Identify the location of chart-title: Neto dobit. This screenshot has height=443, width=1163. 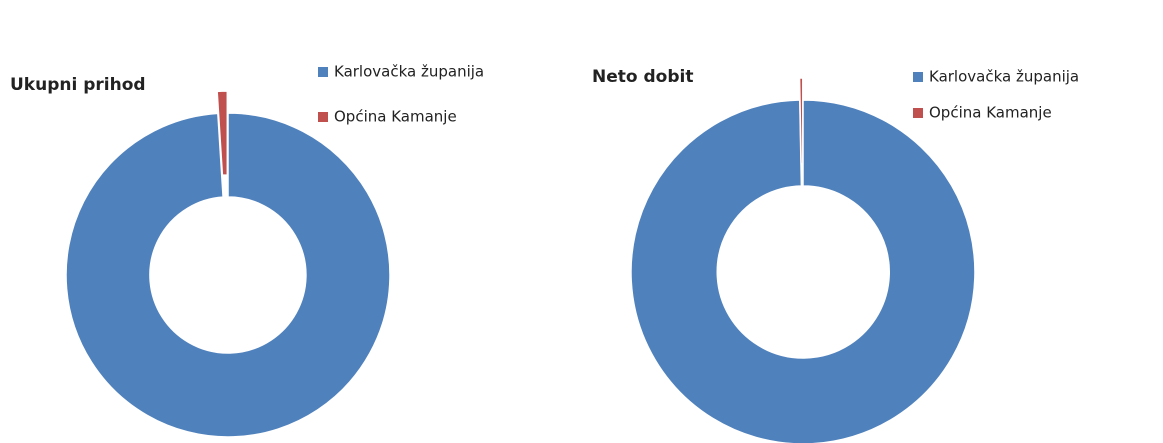
(642, 77).